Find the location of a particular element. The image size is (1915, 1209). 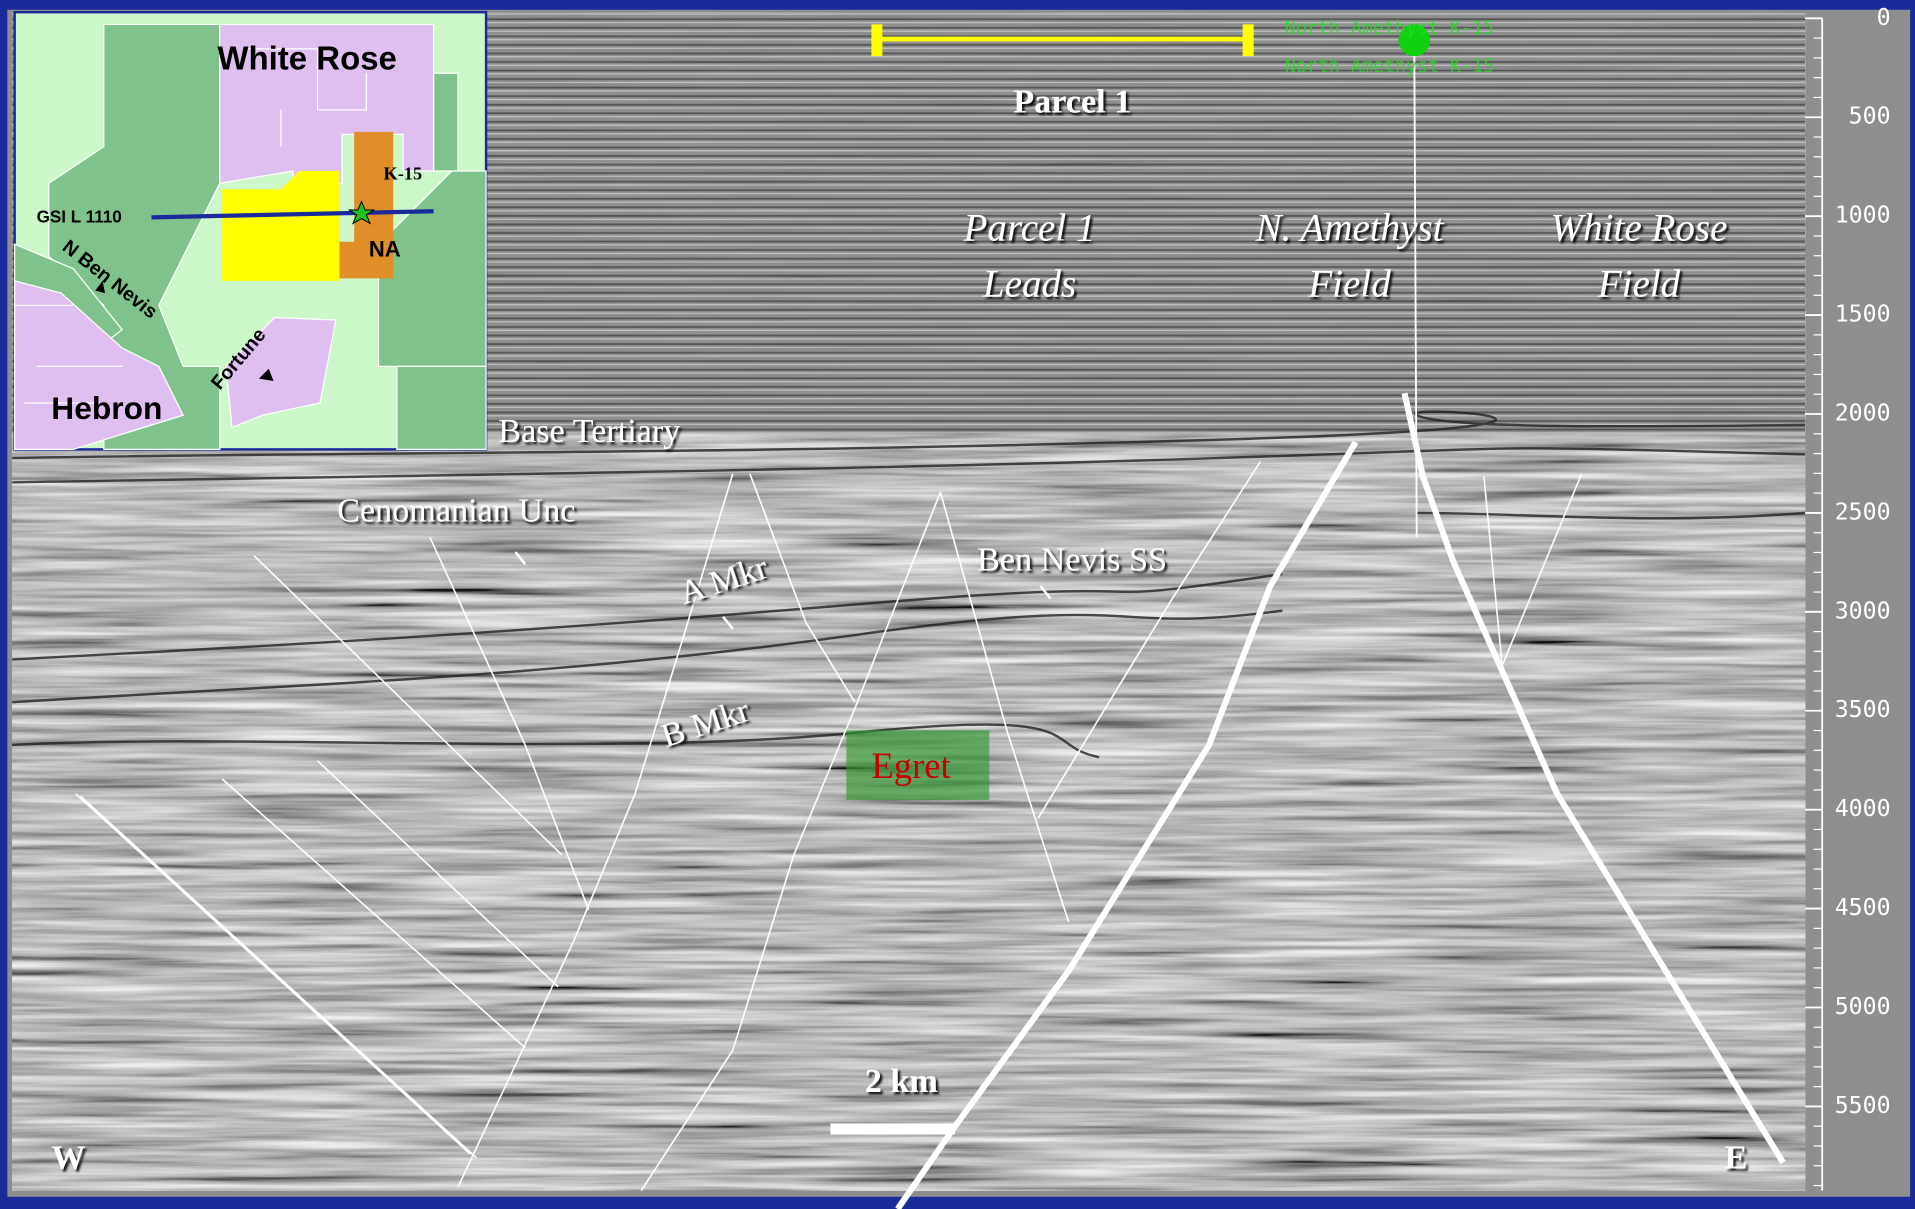

scale-label: 2 km is located at coordinates (901, 1081).